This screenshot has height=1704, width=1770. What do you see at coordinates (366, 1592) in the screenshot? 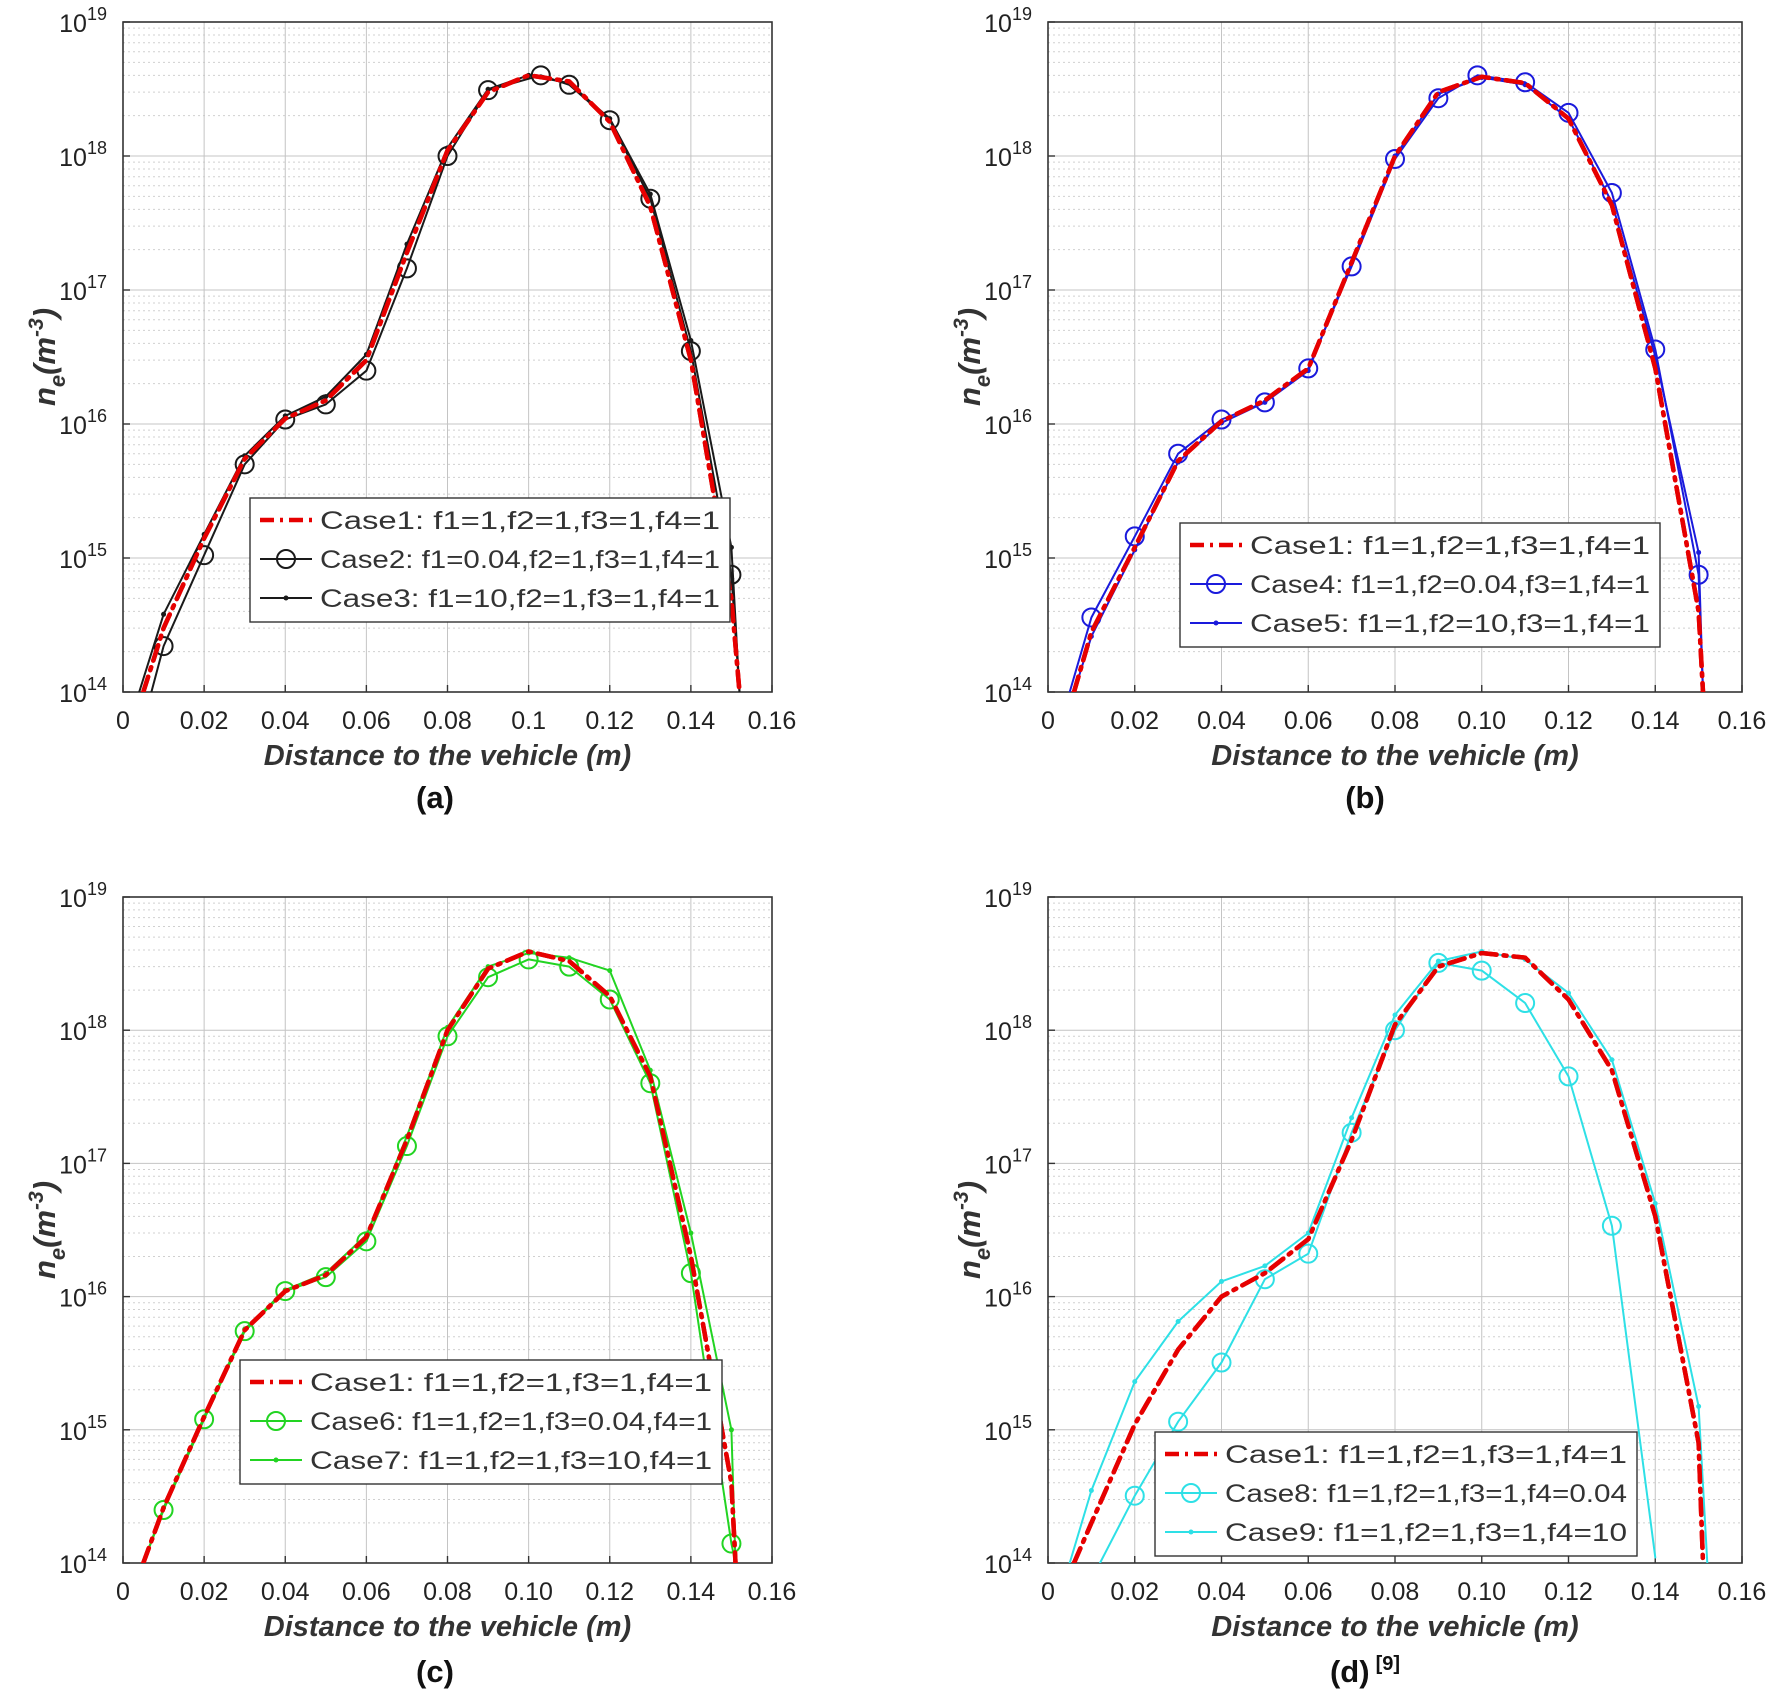
I see `x-tick-label: 0.06` at bounding box center [366, 1592].